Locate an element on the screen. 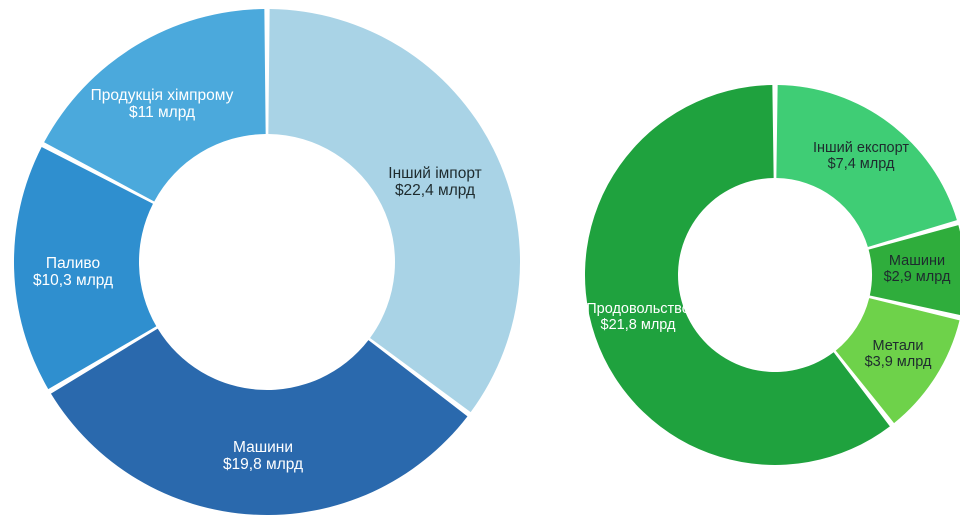 This screenshot has width=960, height=517. import-slice-label-2-line-2: $19,8 млрд is located at coordinates (263, 464).